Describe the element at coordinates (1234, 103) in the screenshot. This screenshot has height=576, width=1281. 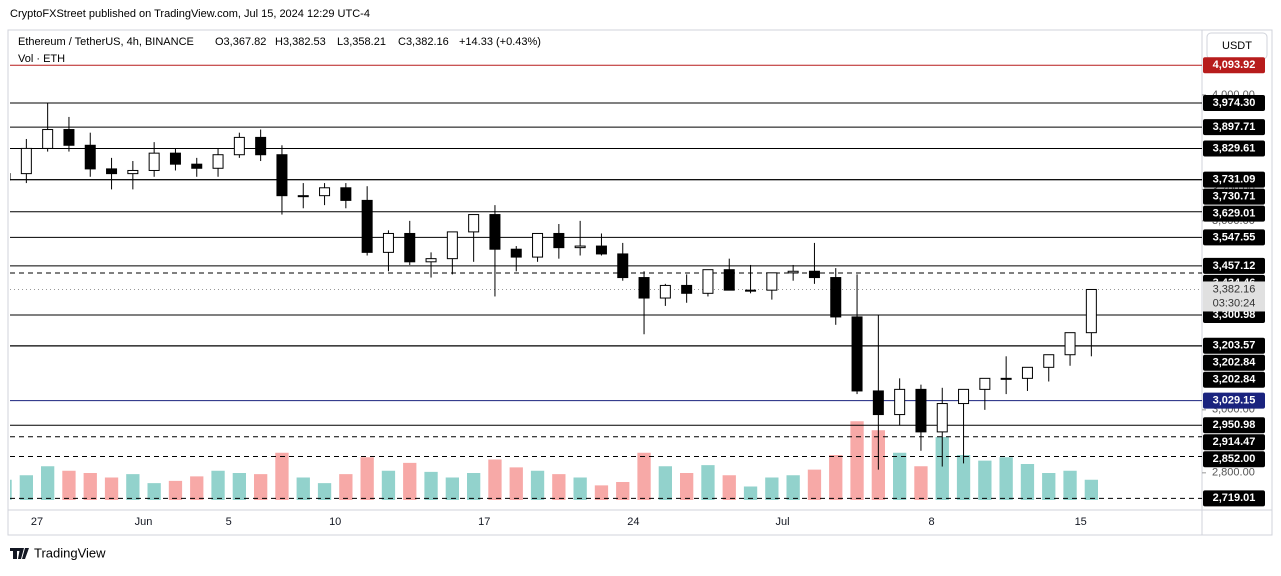
I see `level-label: 3,974.30` at that location.